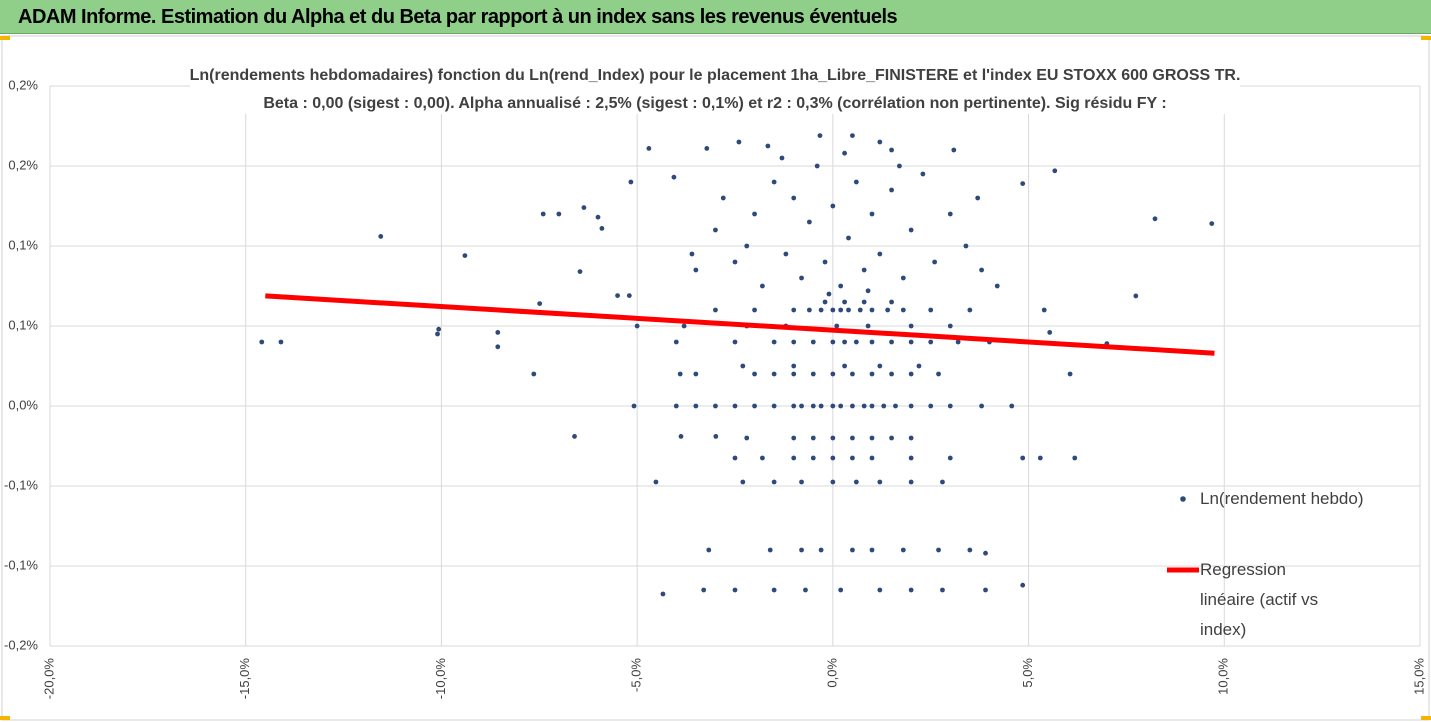 The width and height of the screenshot is (1431, 722). What do you see at coordinates (715, 88) in the screenshot?
I see `title-box` at bounding box center [715, 88].